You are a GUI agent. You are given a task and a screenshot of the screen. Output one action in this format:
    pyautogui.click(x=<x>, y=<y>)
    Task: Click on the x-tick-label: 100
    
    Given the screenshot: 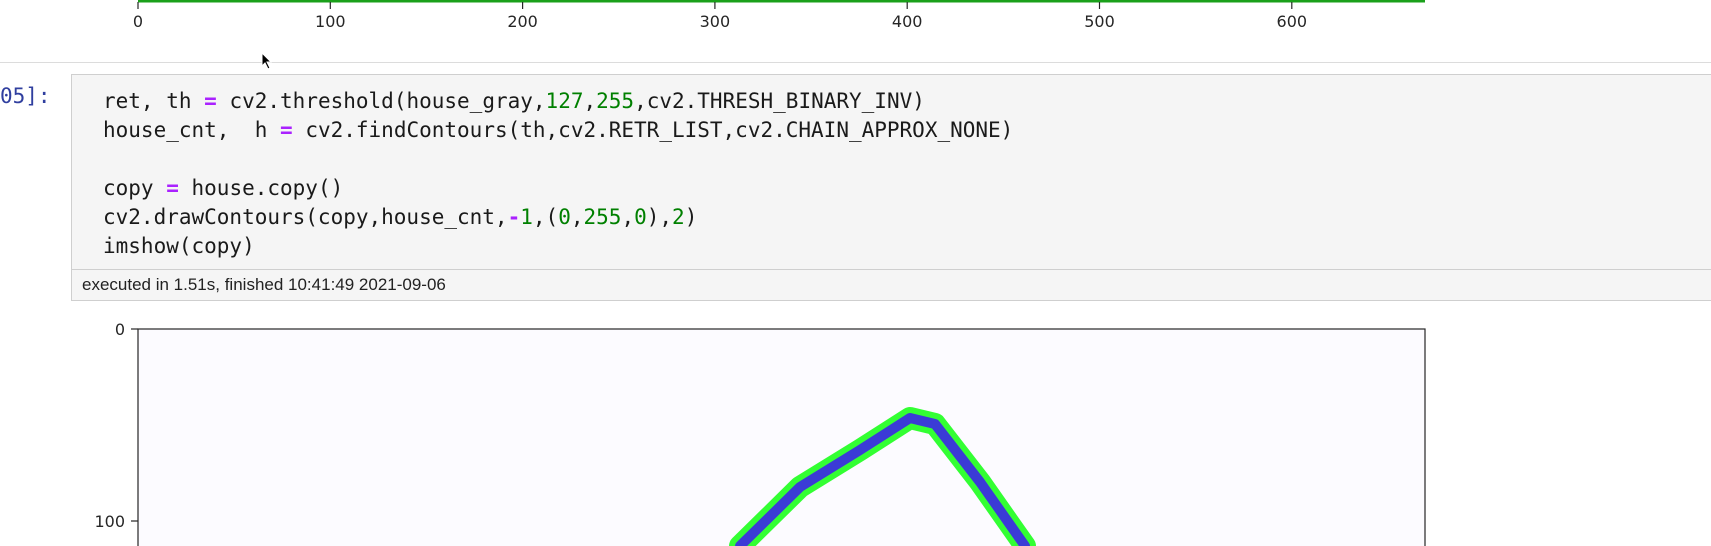 What is the action you would take?
    pyautogui.click(x=330, y=21)
    